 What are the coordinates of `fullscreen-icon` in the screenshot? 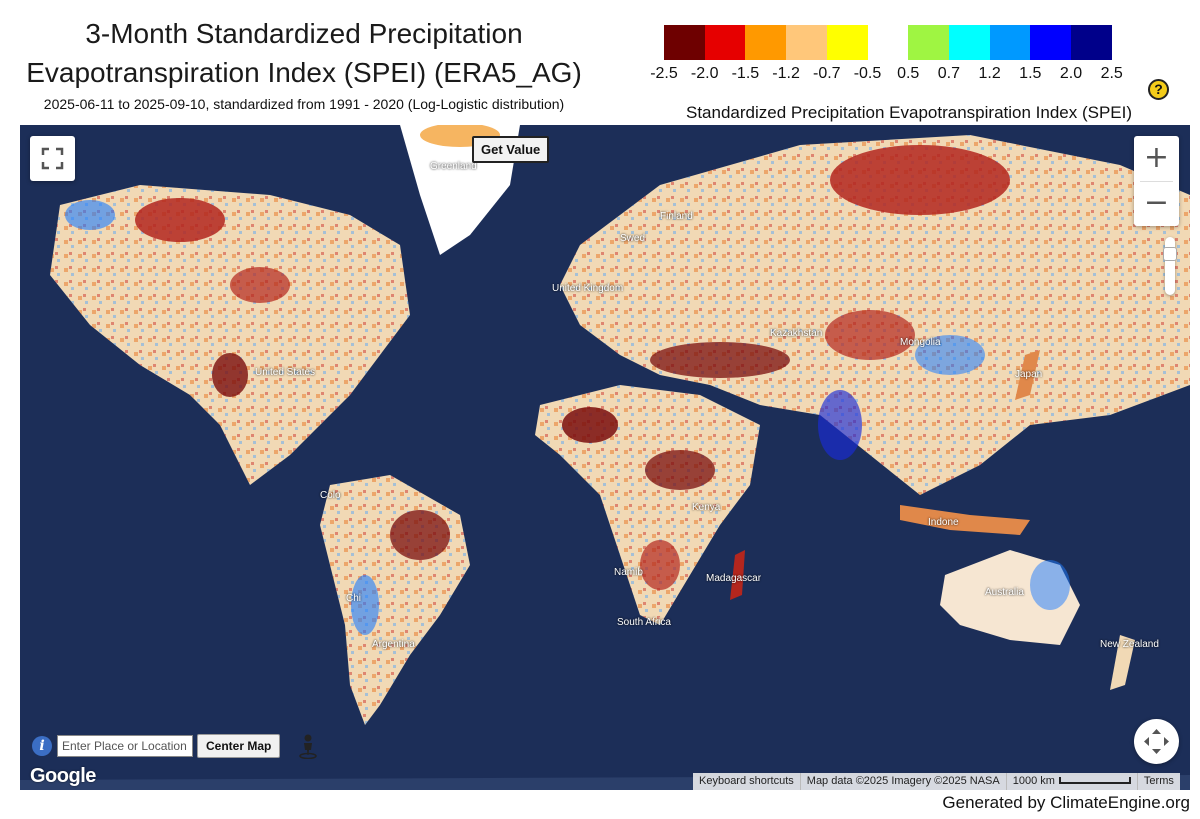 It's located at (52, 158).